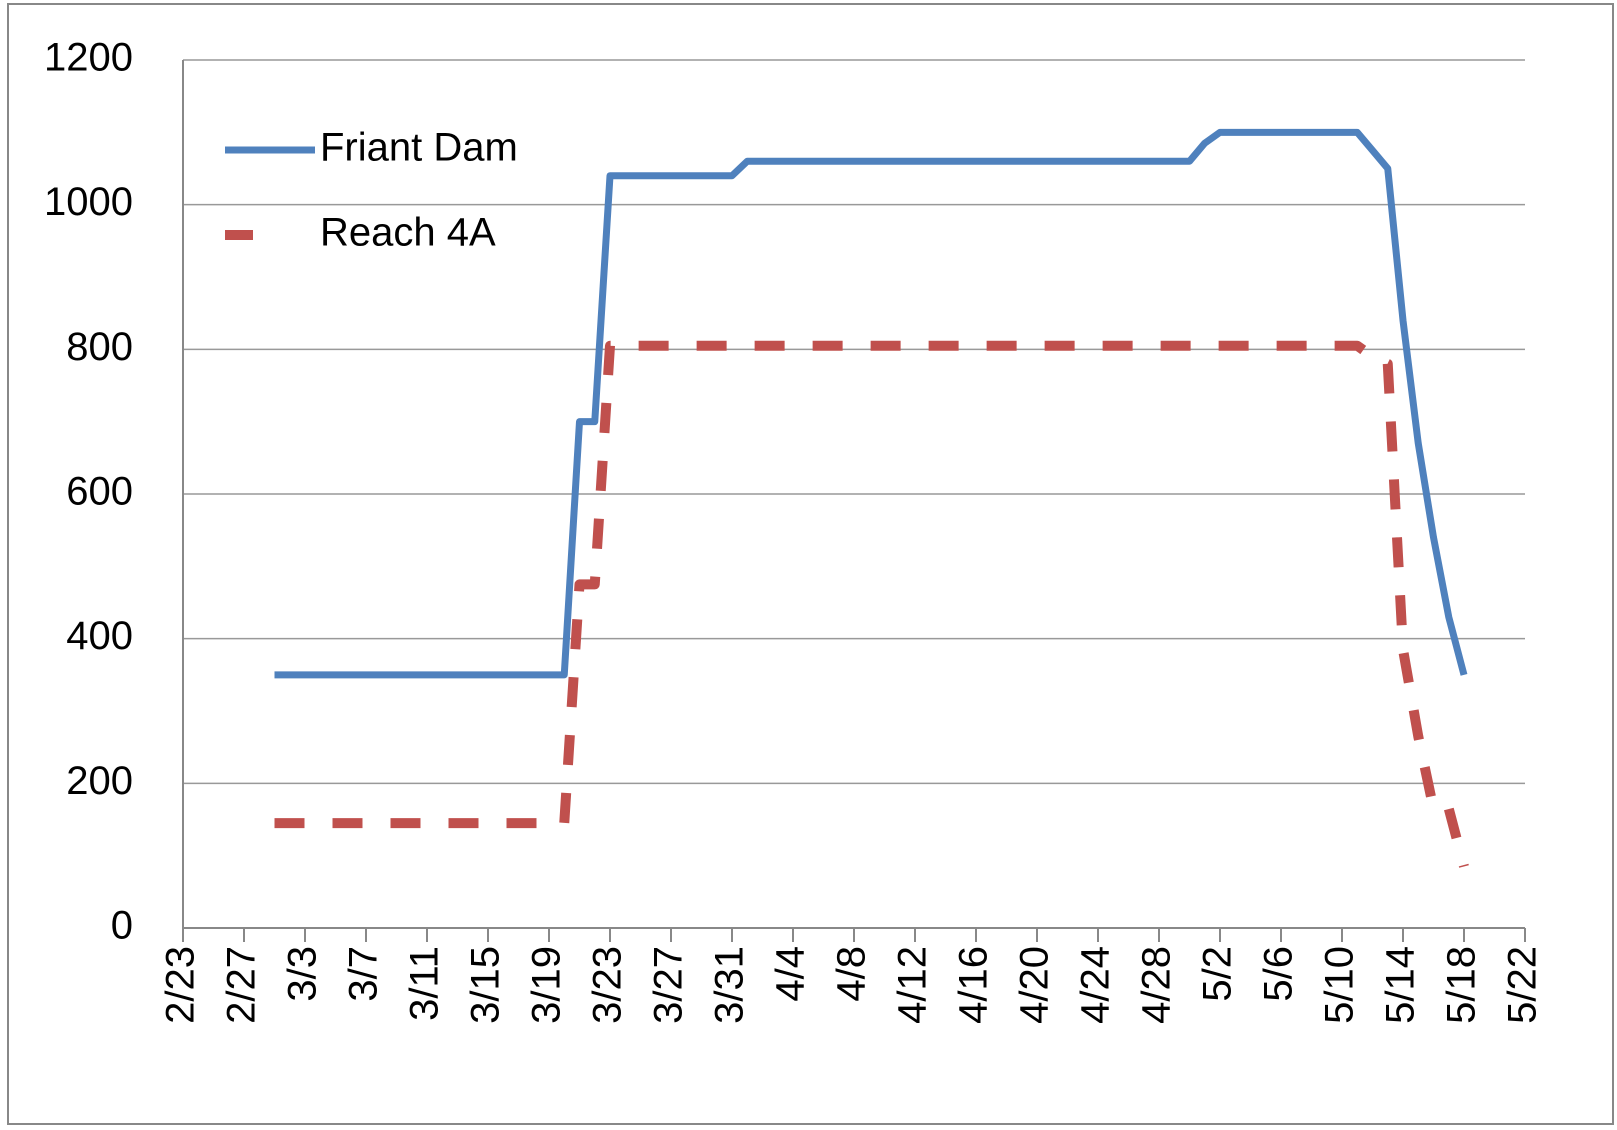 Image resolution: width=1617 pixels, height=1130 pixels. Describe the element at coordinates (99, 636) in the screenshot. I see `y-tick-label: 400` at that location.